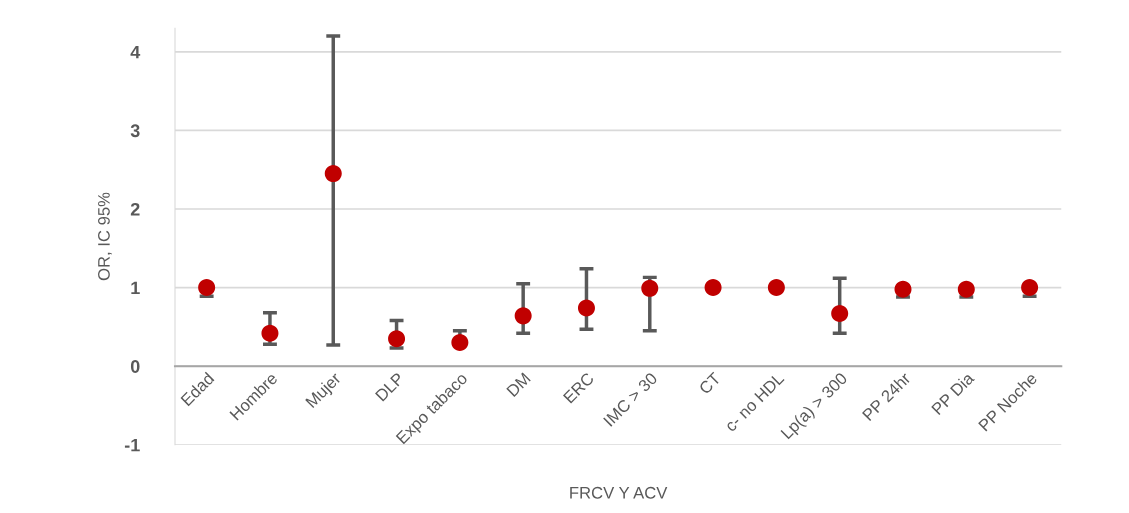 Image resolution: width=1129 pixels, height=513 pixels. Describe the element at coordinates (135, 209) in the screenshot. I see `y-tick-label: 2` at that location.